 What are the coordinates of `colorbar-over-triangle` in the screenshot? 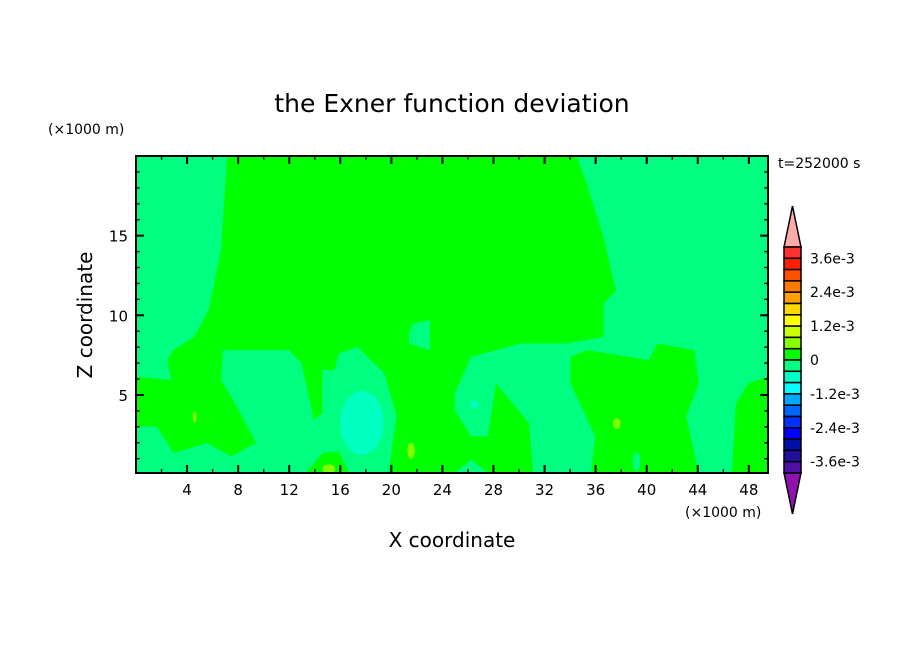 It's located at (792, 226).